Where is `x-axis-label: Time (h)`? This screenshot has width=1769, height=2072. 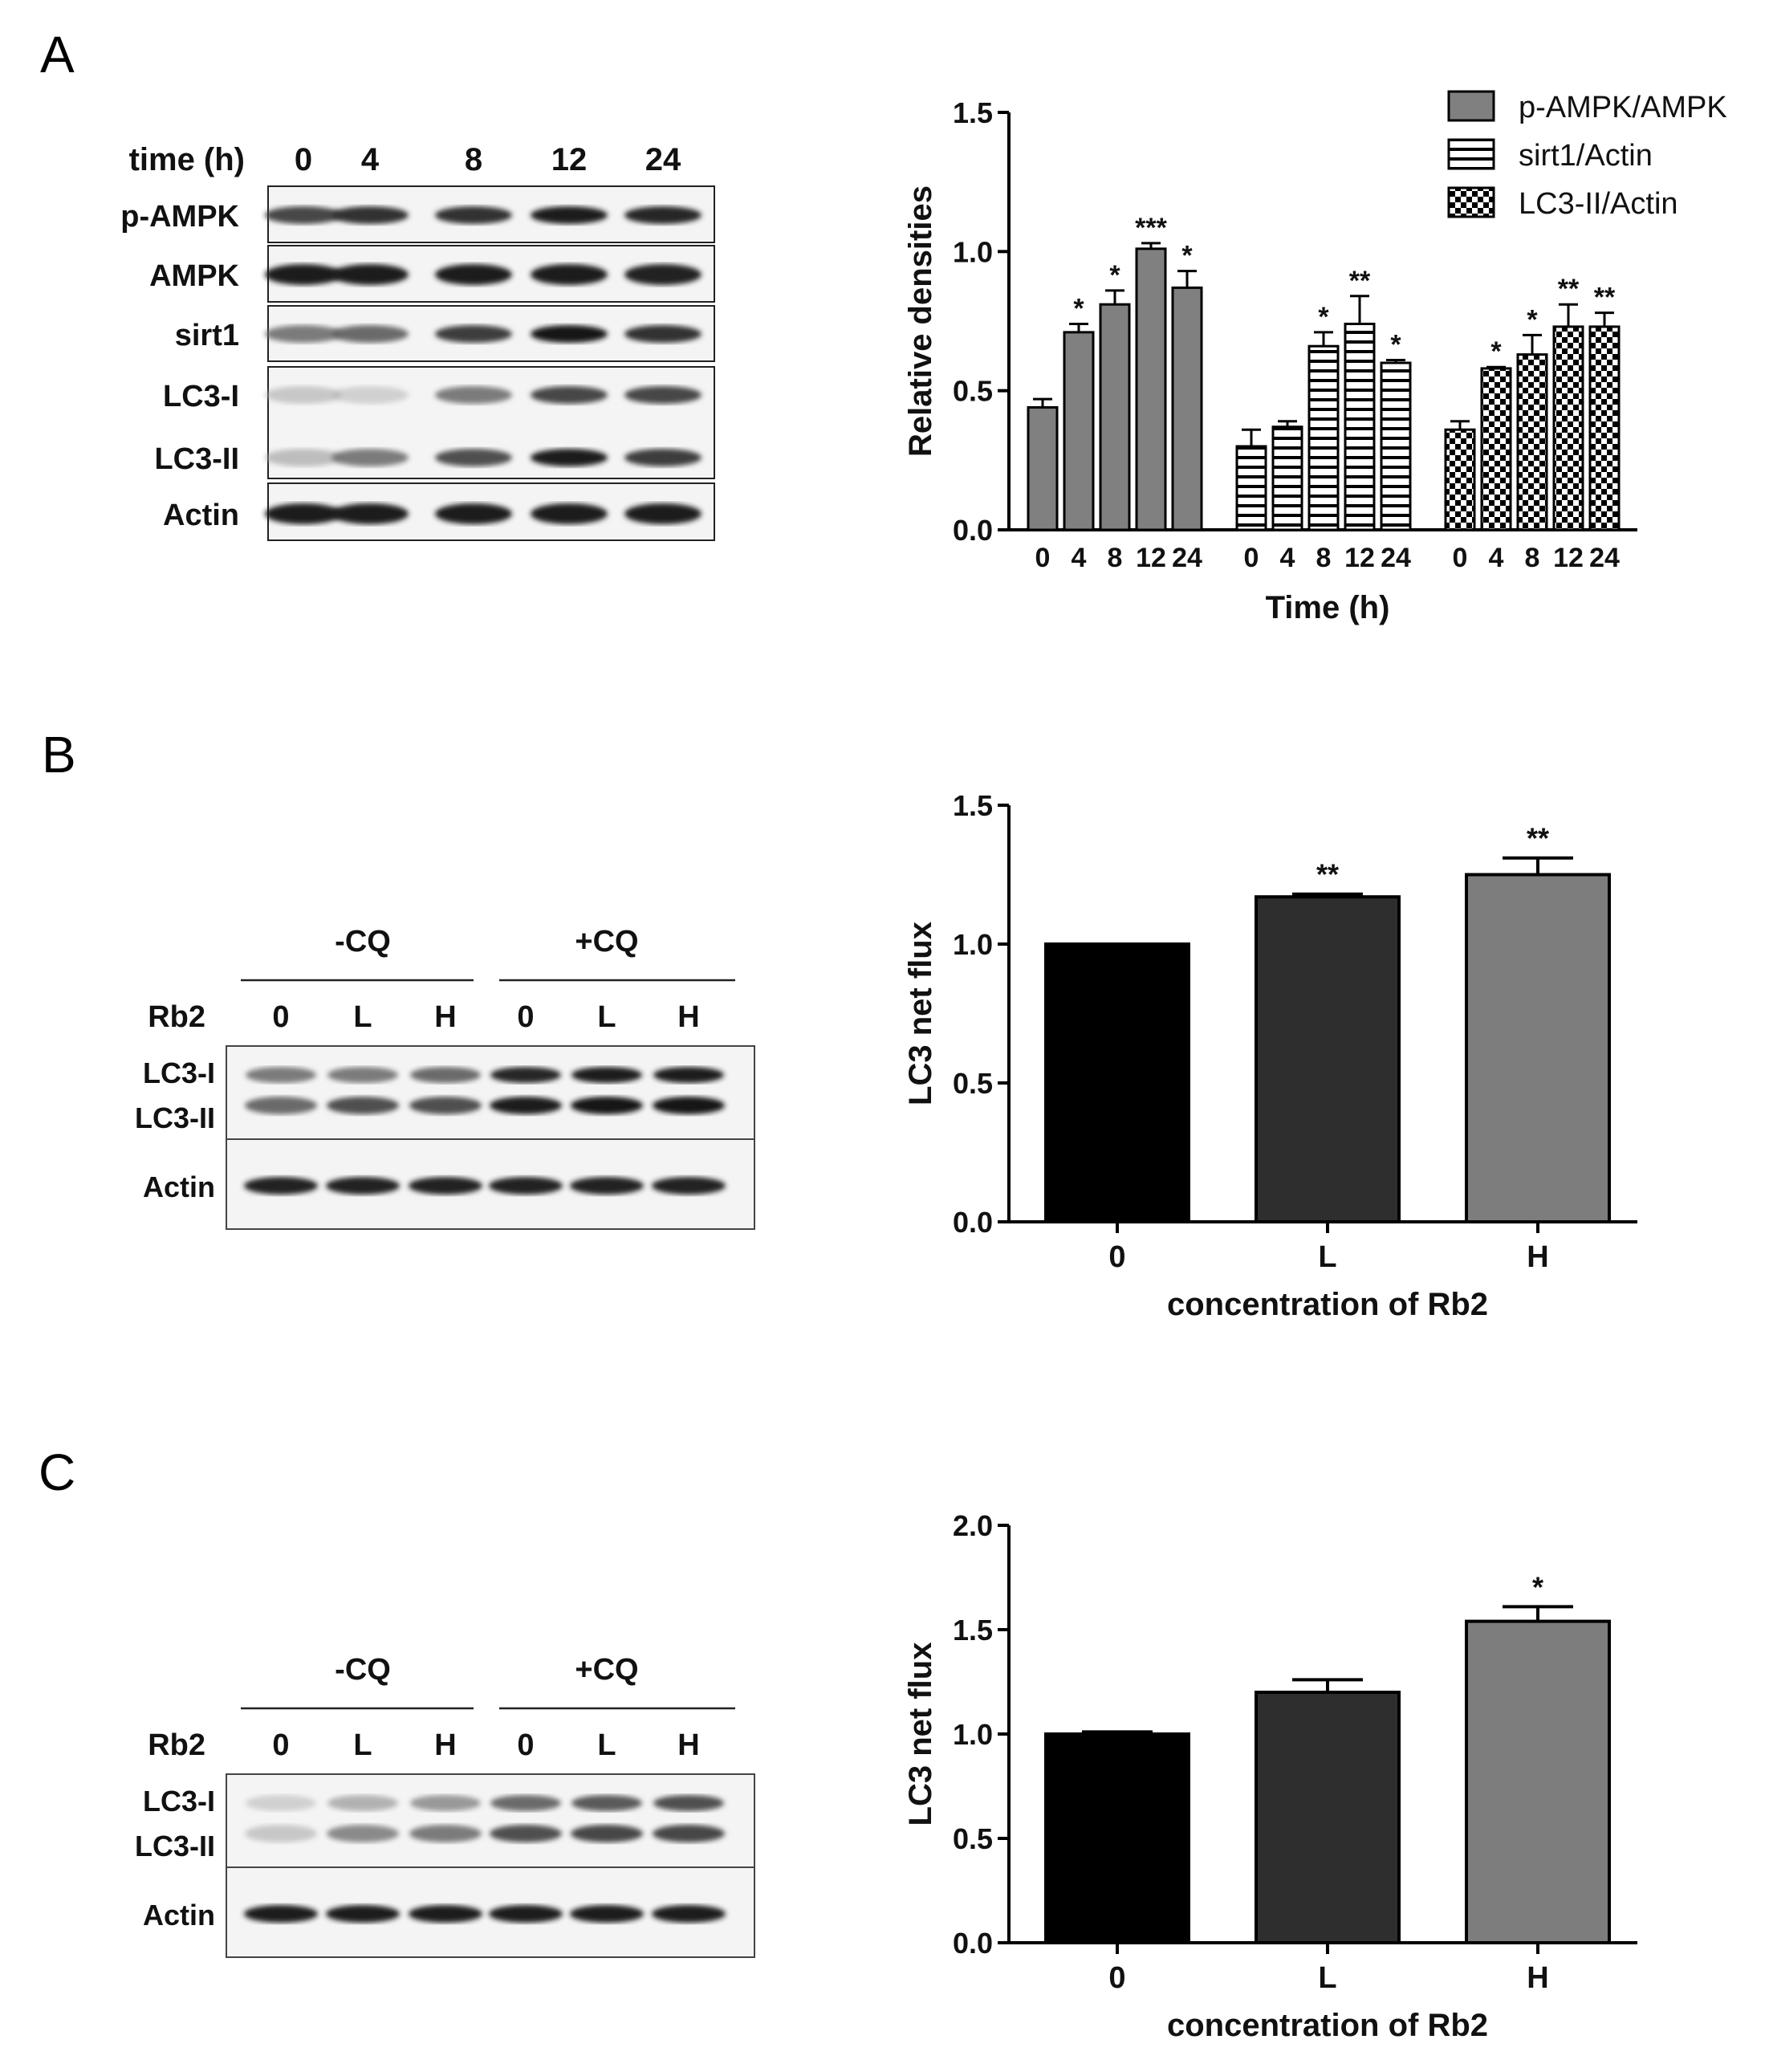 x-axis-label: Time (h) is located at coordinates (1328, 607).